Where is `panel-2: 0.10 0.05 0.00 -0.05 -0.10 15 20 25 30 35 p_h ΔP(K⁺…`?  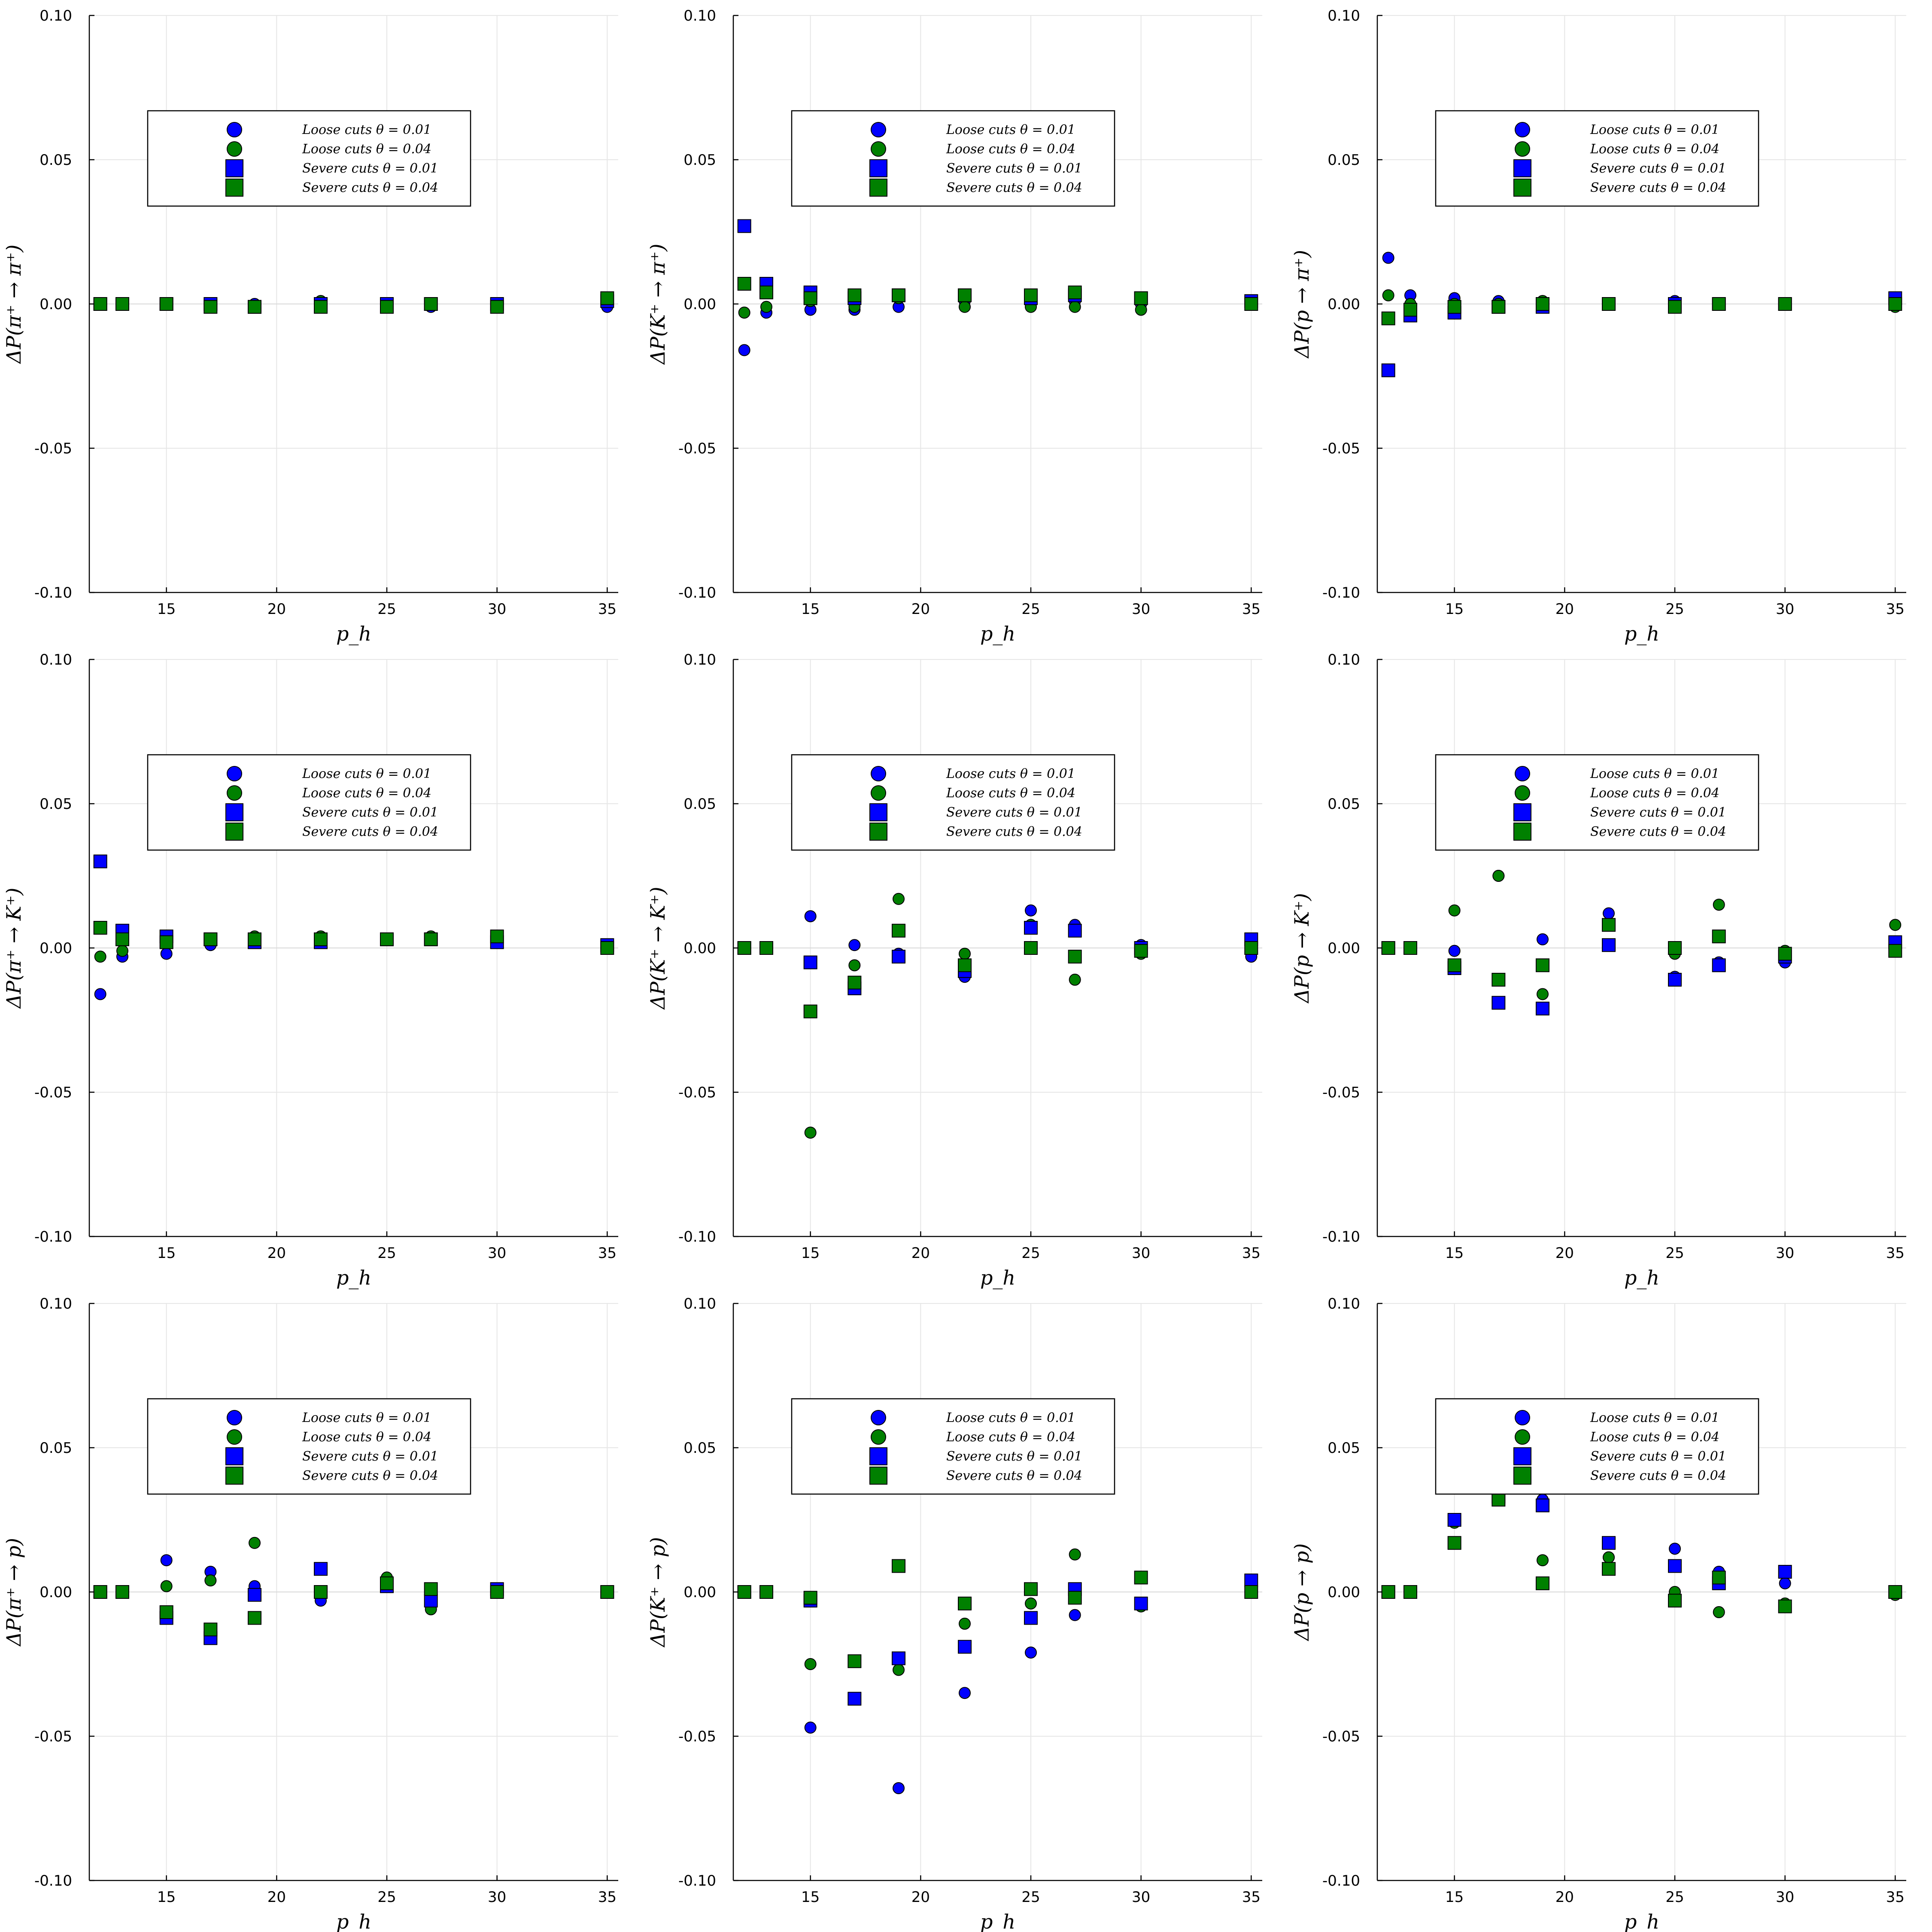
panel-2: 0.10 0.05 0.00 -0.05 -0.10 15 20 25 30 35 p_h ΔP(K⁺… is located at coordinates (954, 326).